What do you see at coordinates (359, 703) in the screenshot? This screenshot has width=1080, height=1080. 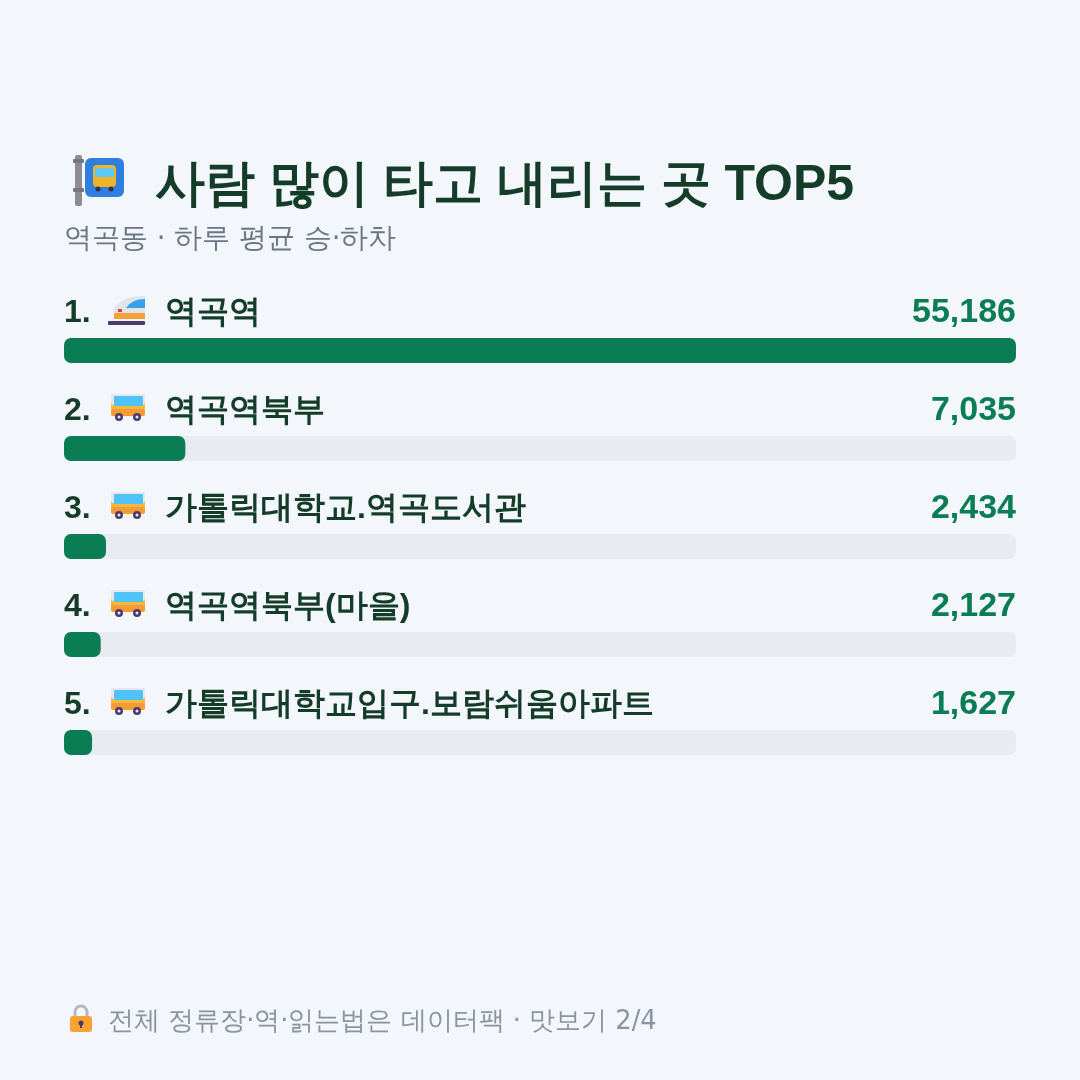 I see `category-label: 5. 가톨릭대학교입구.보람쉬움아파트` at bounding box center [359, 703].